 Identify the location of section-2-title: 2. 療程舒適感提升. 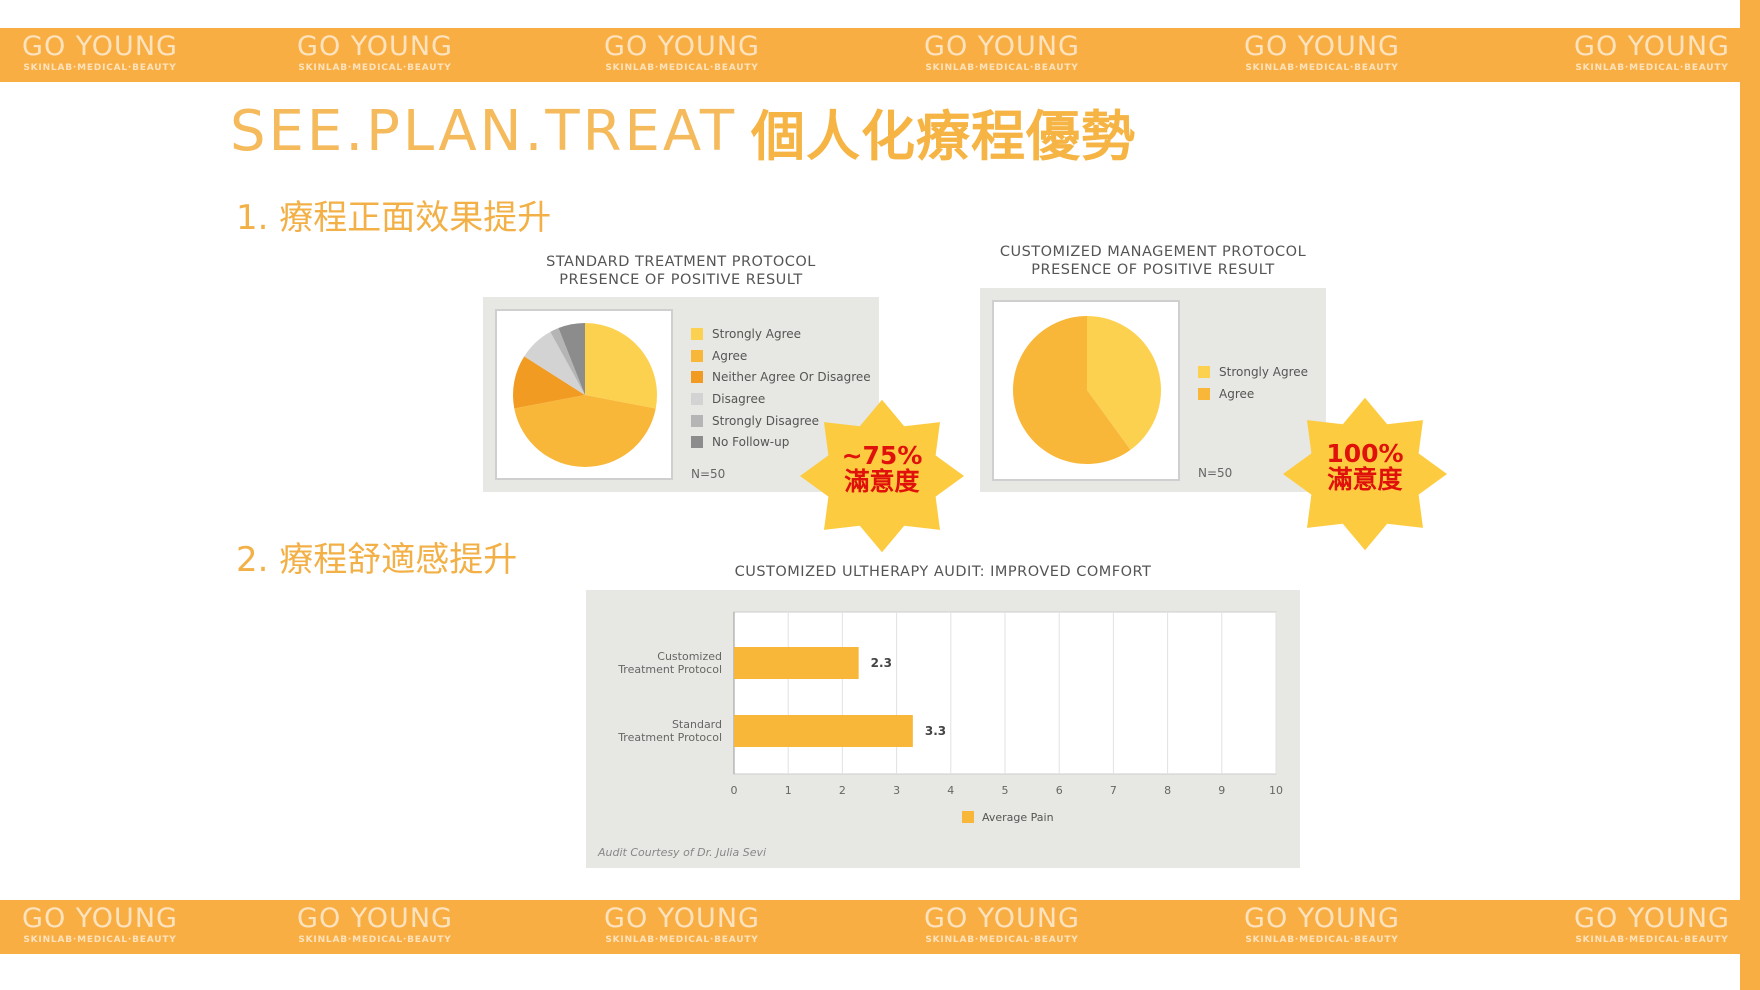
(377, 560).